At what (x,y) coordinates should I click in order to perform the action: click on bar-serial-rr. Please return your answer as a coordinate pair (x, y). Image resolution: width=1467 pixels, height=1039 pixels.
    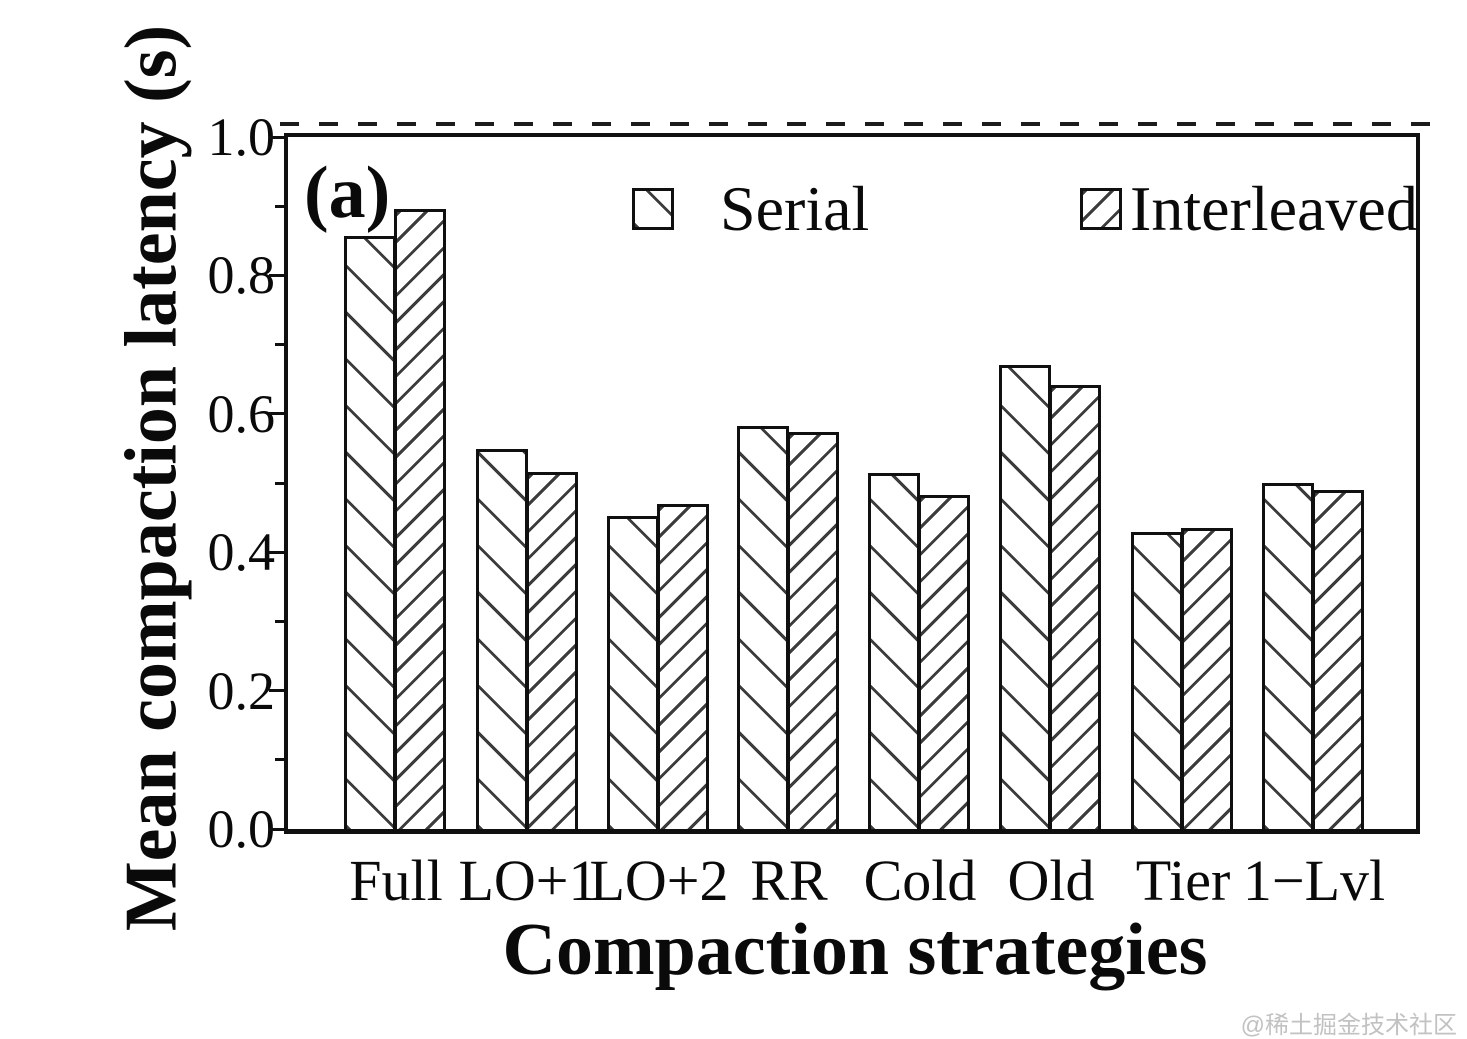
    Looking at the image, I should click on (763, 627).